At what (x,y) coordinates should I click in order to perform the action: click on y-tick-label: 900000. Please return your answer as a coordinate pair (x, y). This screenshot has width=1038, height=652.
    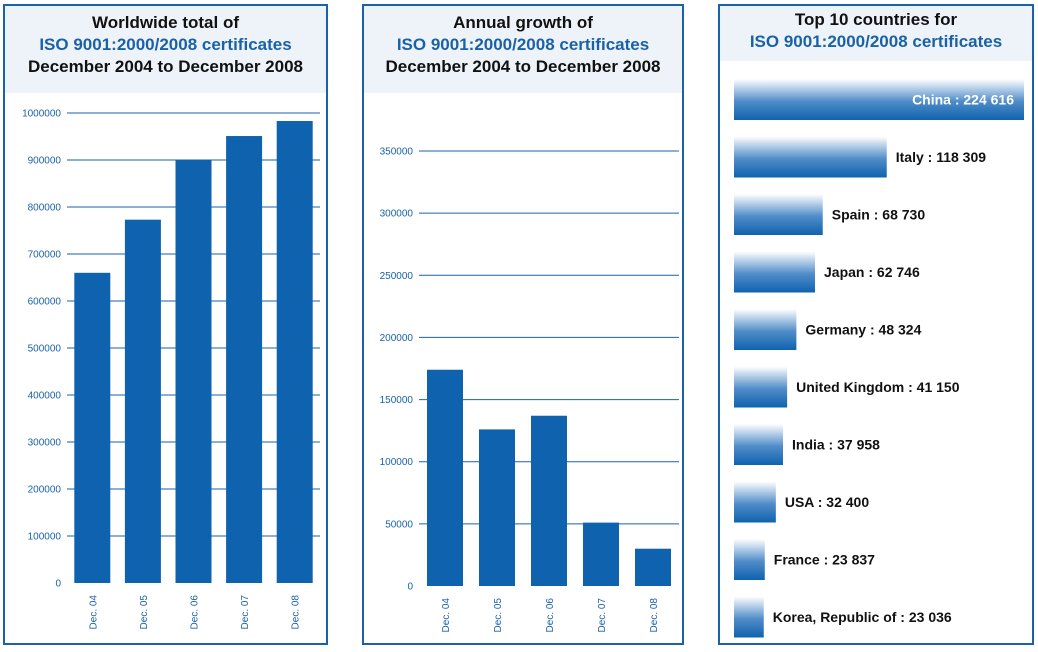
    Looking at the image, I should click on (45, 161).